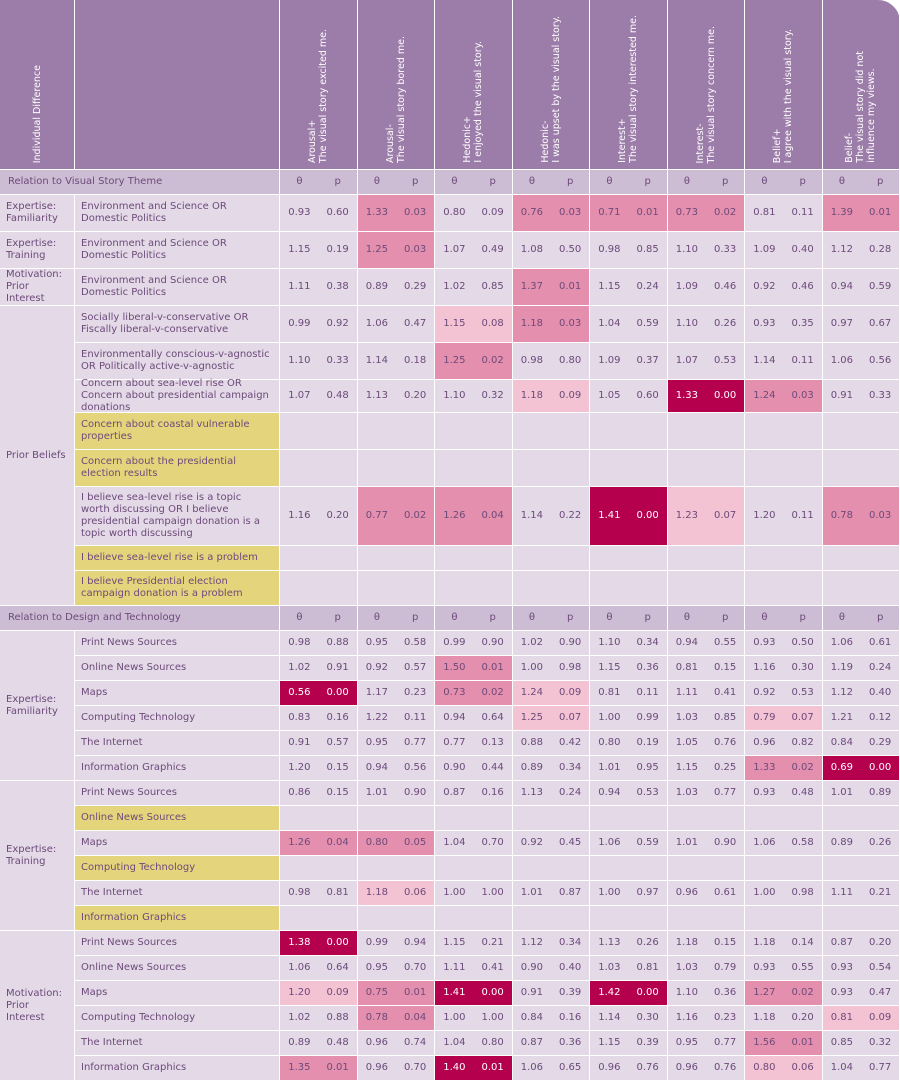 The image size is (900, 1083). I want to click on value-cell: 0.81 0.11, so click(628, 693).